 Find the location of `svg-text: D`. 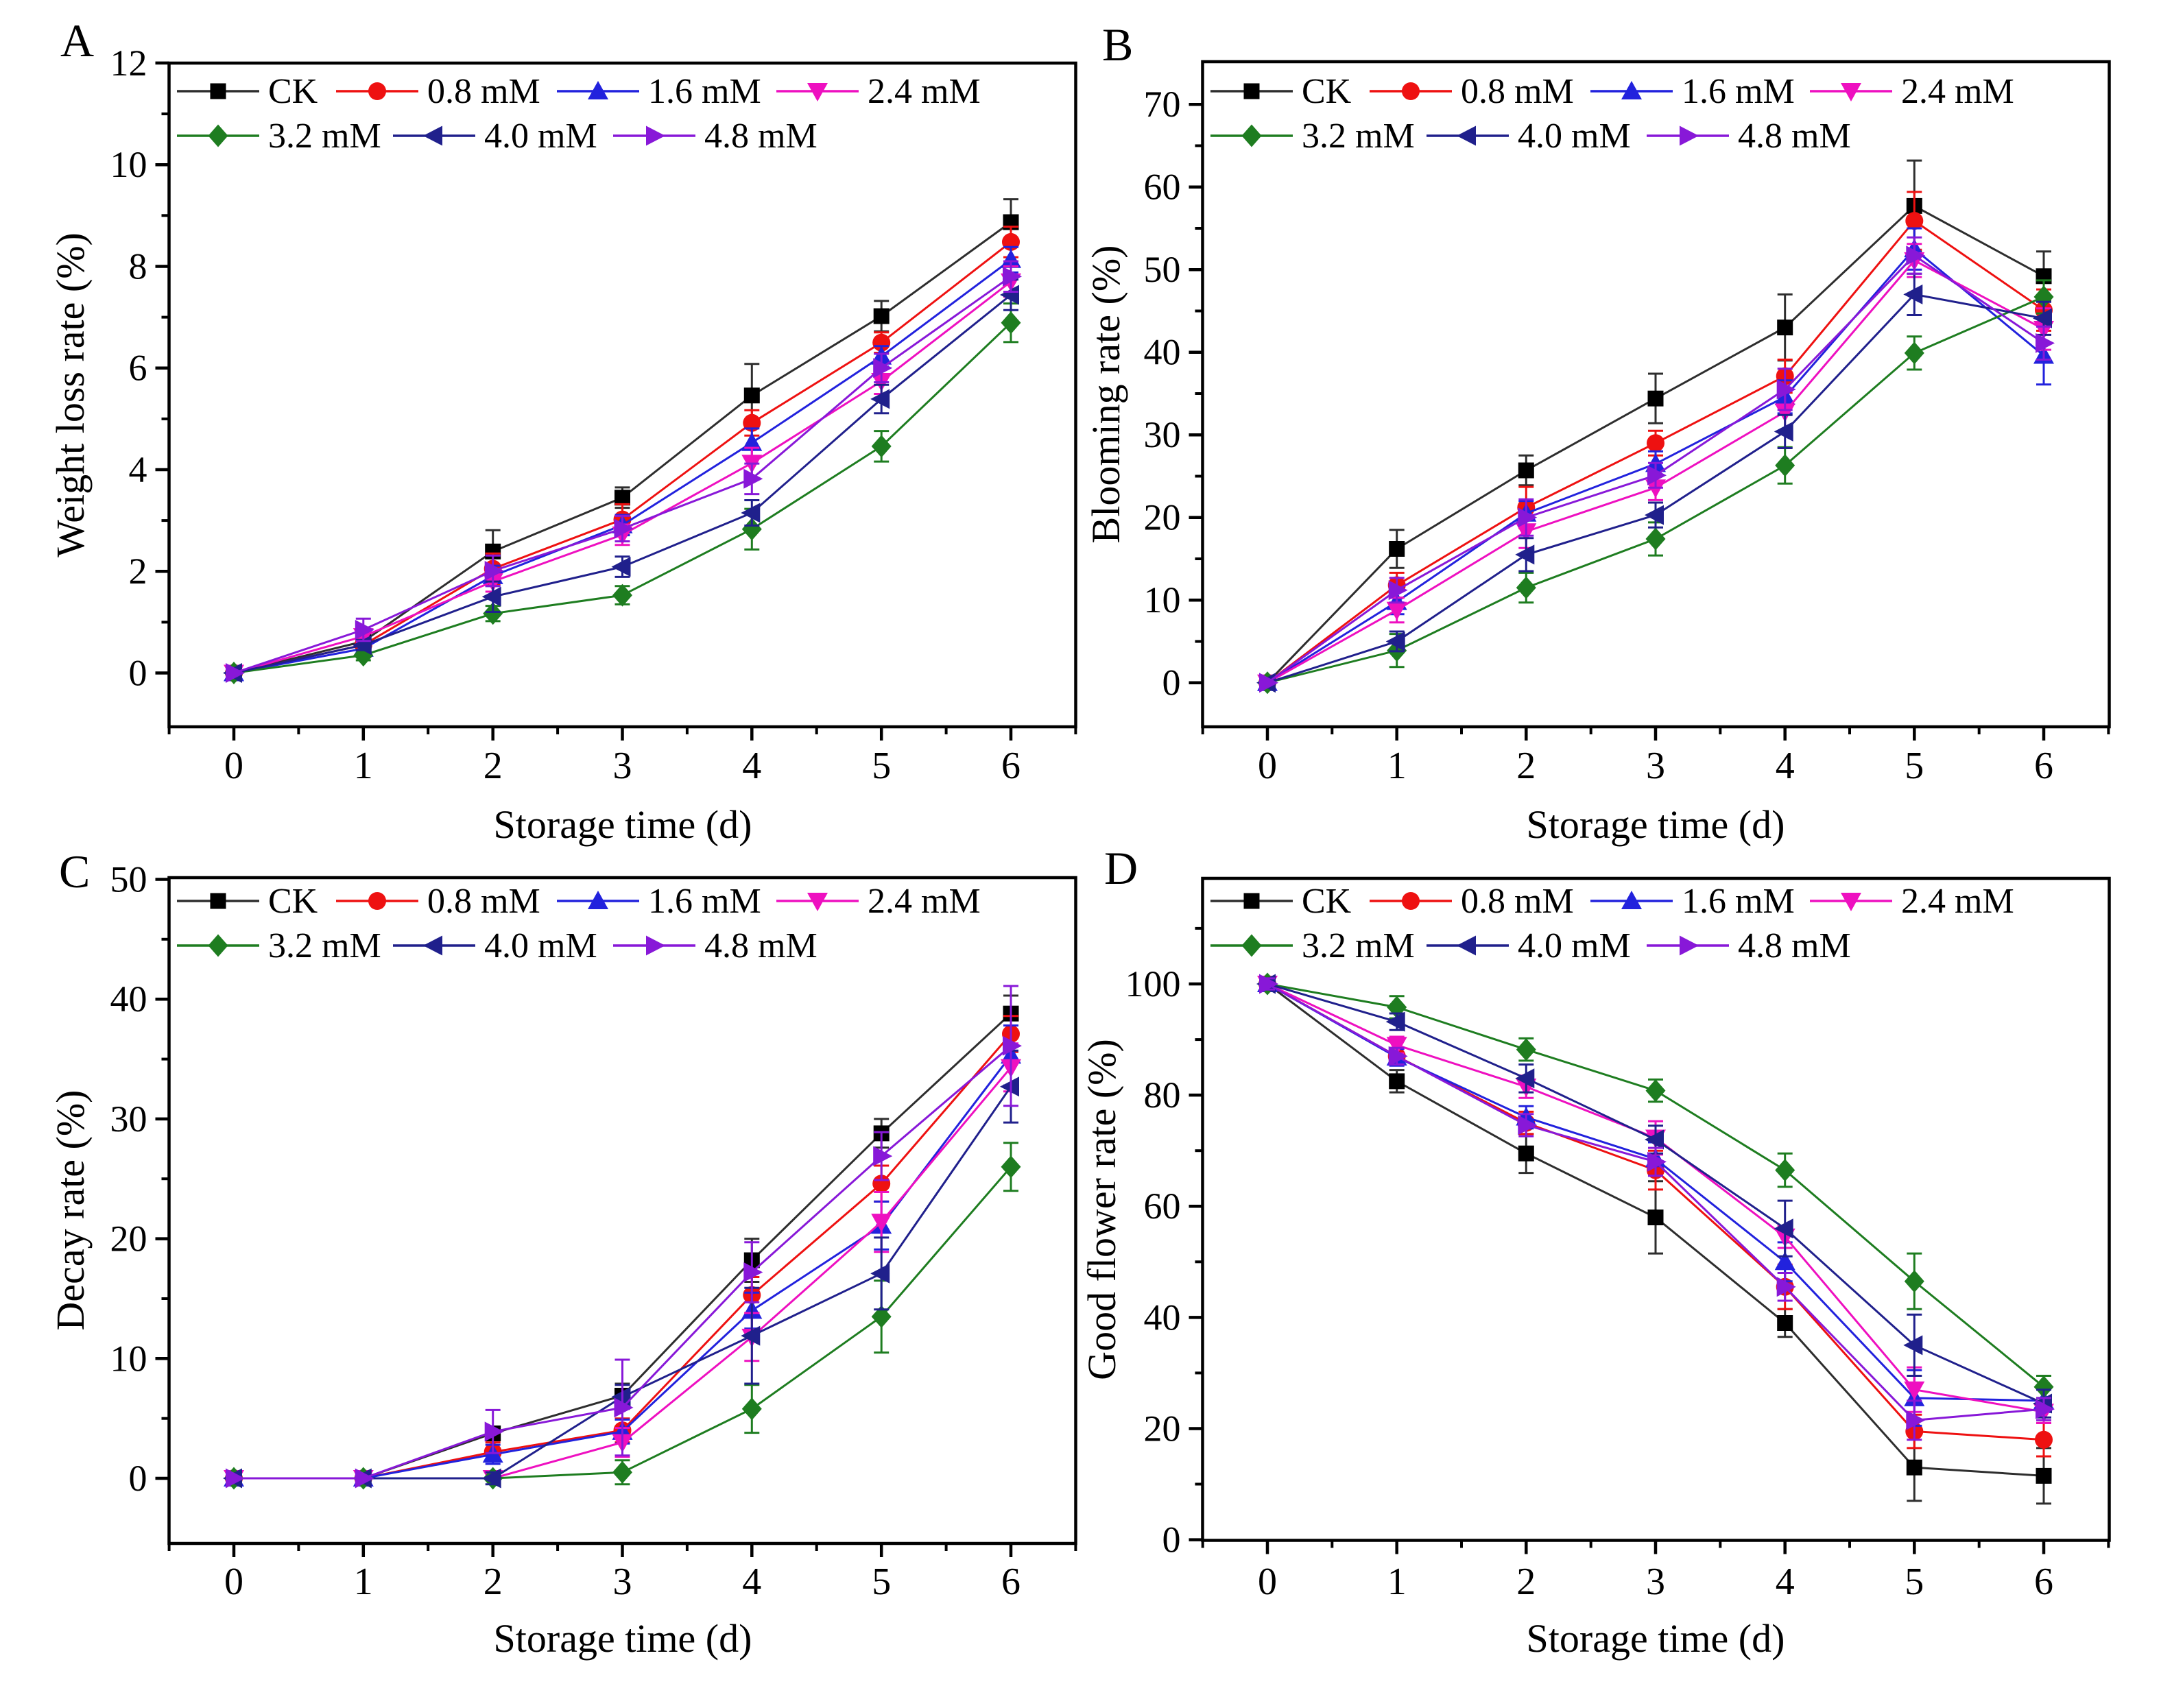

svg-text: D is located at coordinates (1121, 868).